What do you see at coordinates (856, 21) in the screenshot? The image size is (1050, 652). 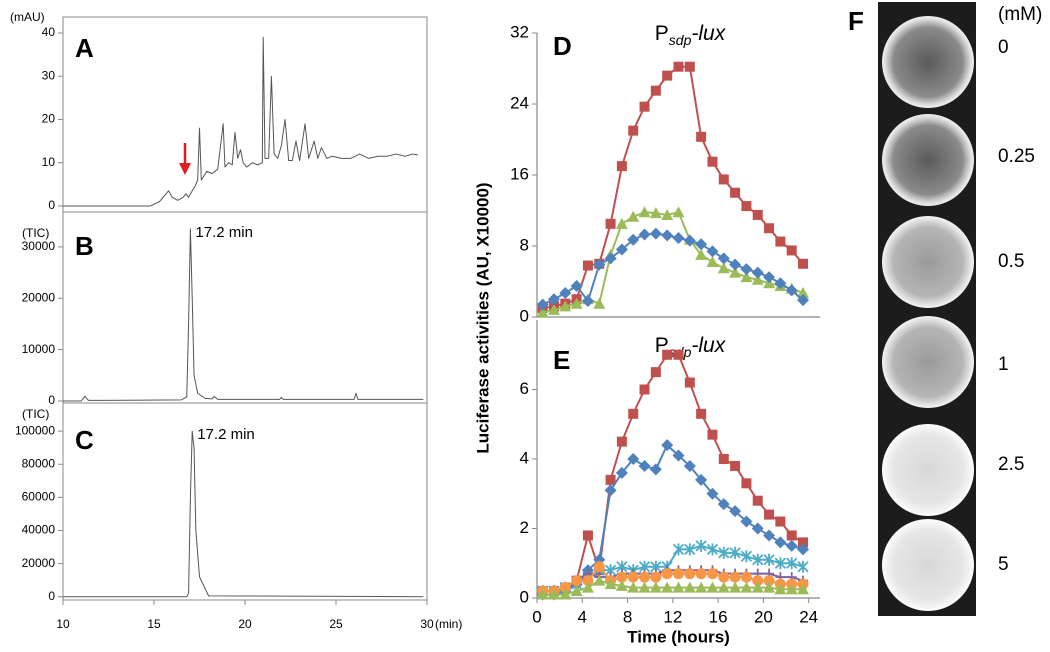 I see `panel-label: F` at bounding box center [856, 21].